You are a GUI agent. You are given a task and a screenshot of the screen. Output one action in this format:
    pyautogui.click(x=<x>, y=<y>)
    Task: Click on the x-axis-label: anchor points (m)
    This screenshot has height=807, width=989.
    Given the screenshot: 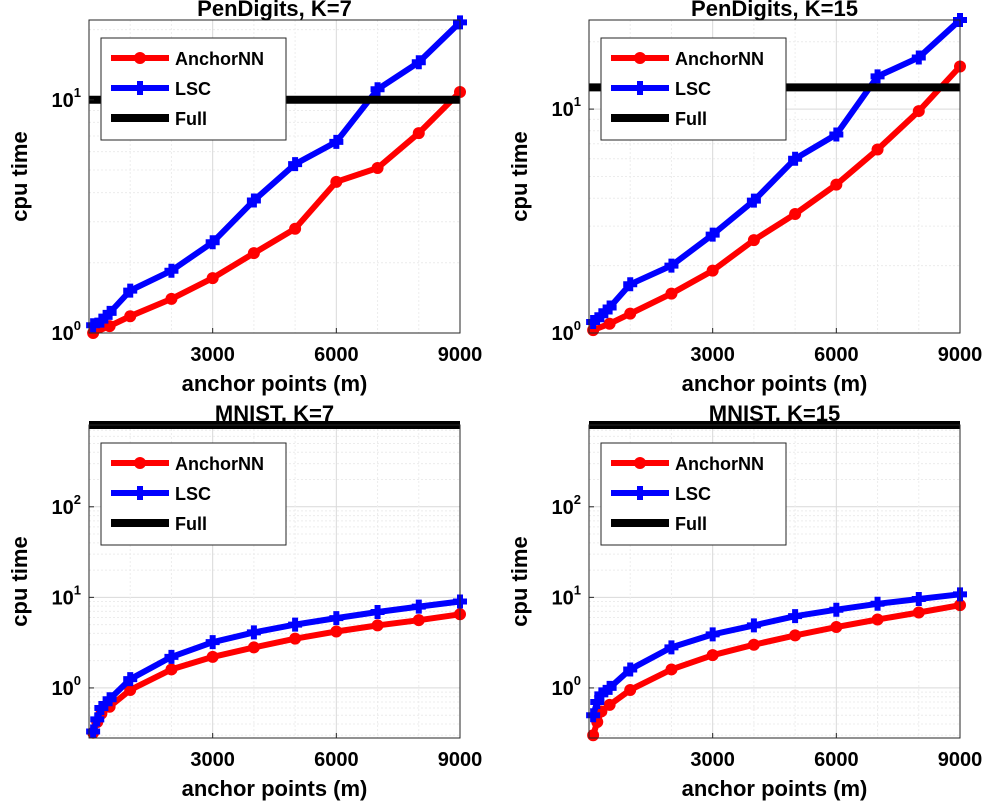 What is the action you would take?
    pyautogui.click(x=275, y=788)
    